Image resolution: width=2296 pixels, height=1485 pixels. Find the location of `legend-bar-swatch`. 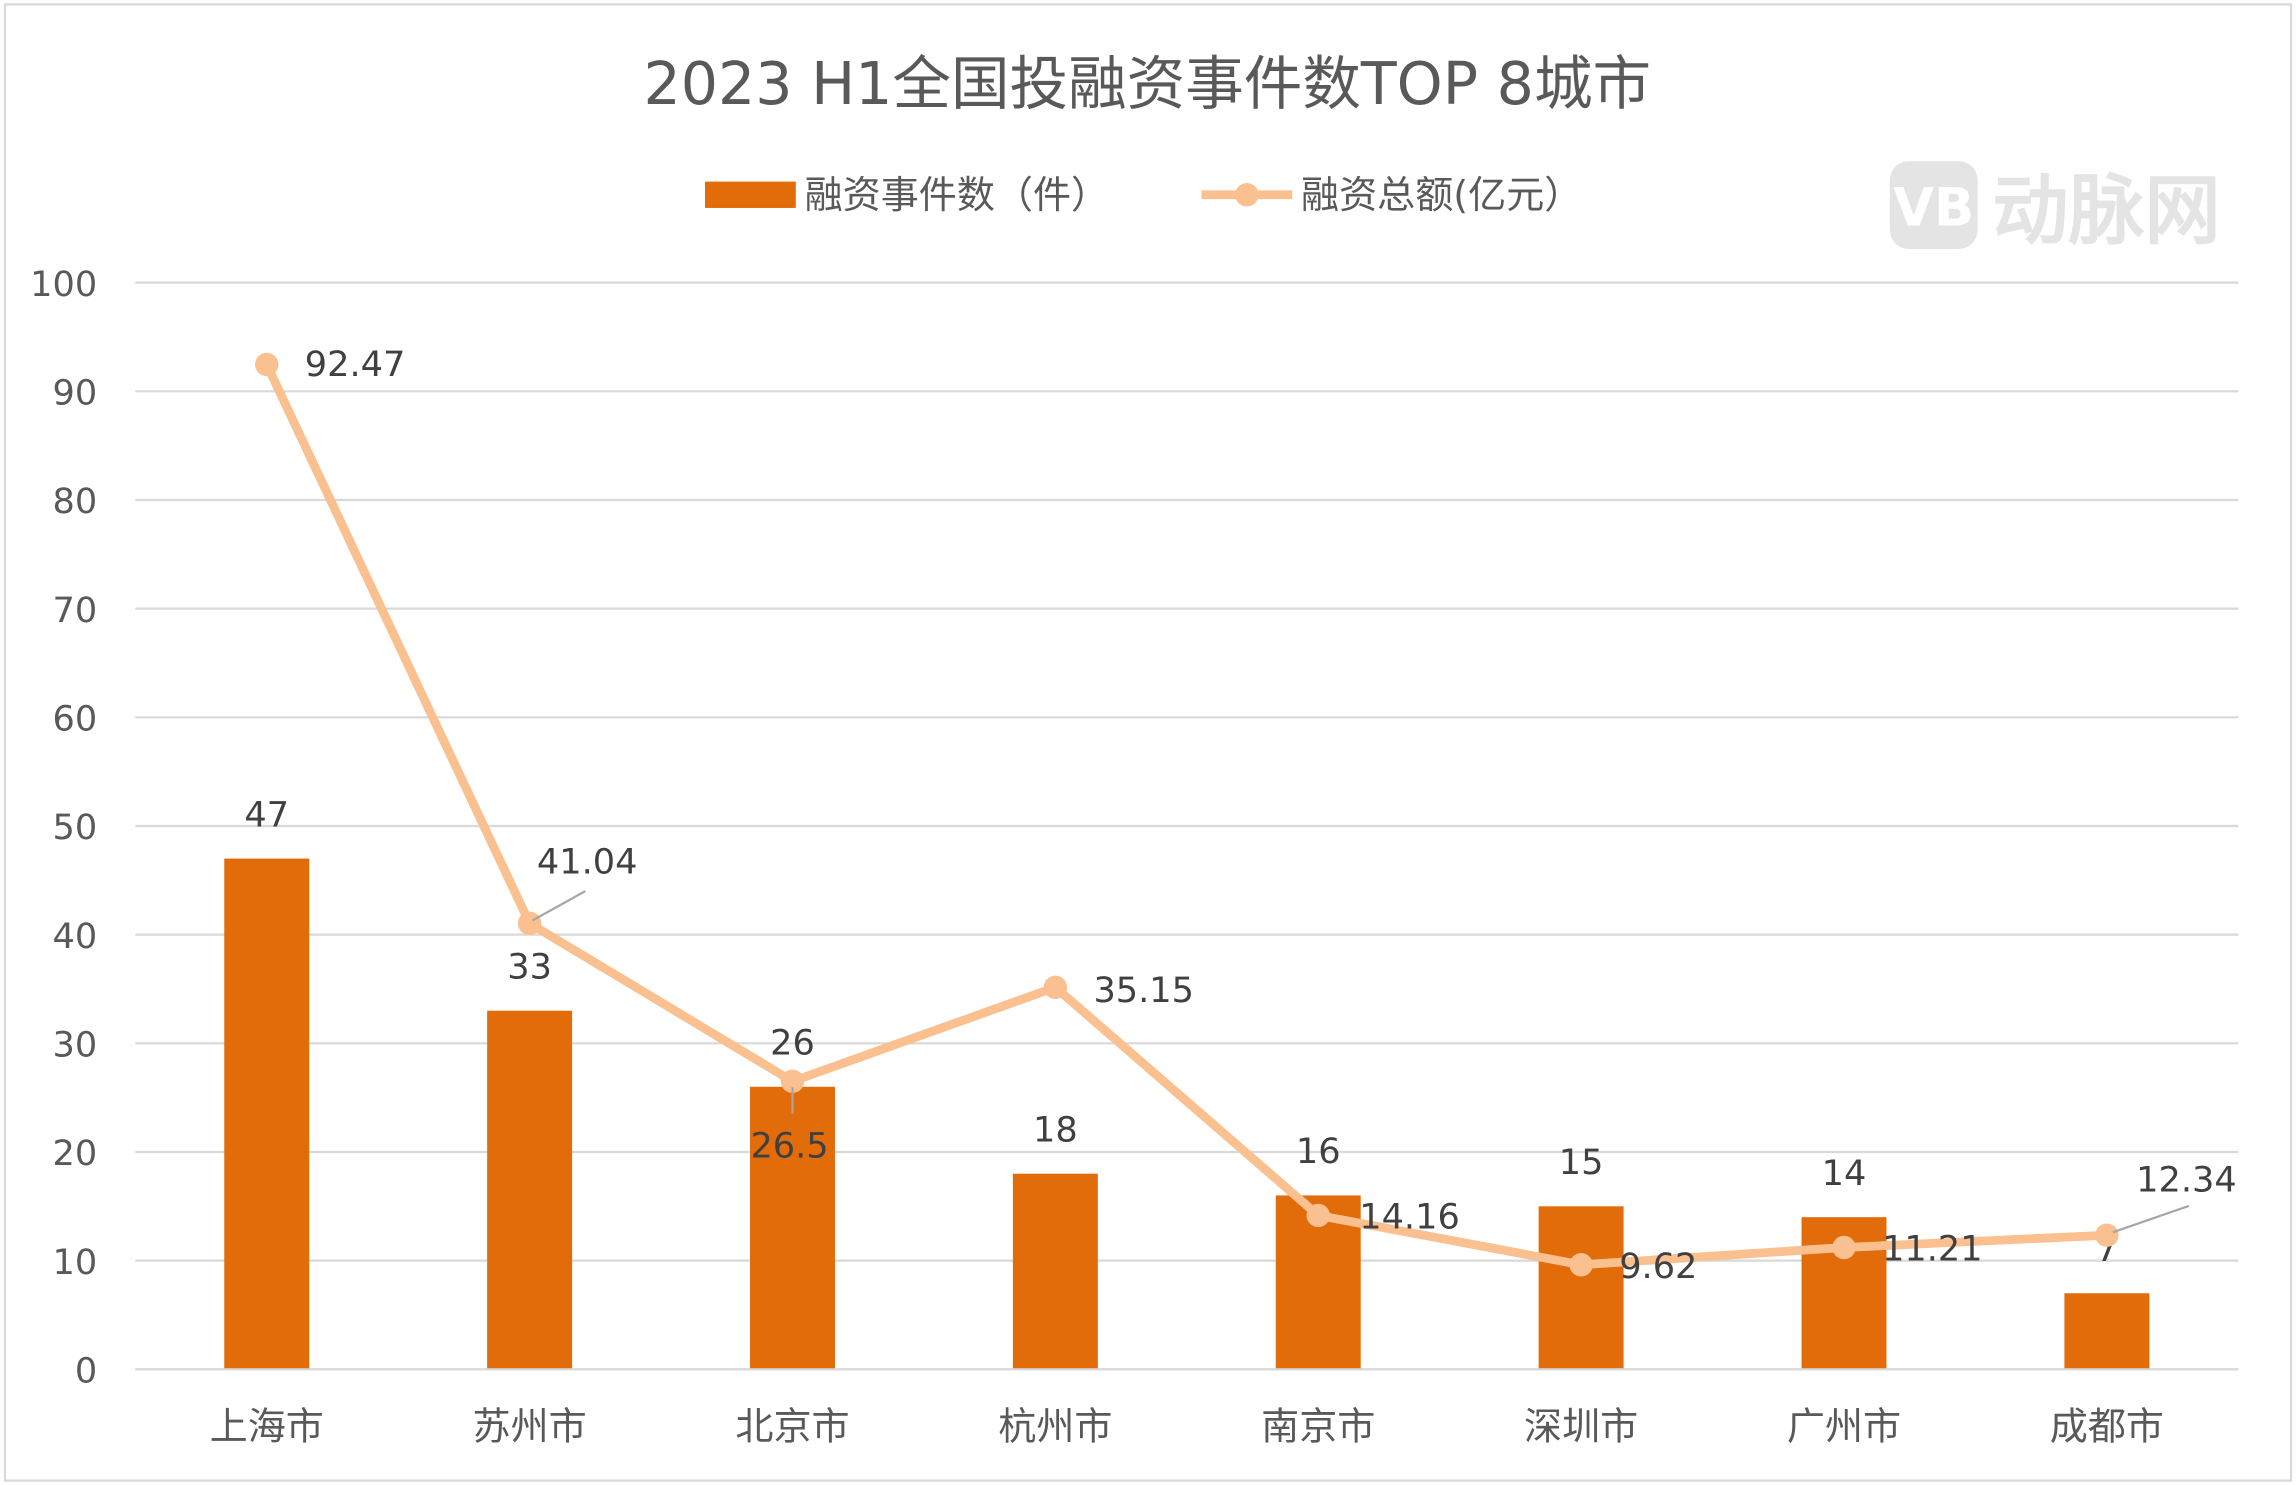

legend-bar-swatch is located at coordinates (750, 194).